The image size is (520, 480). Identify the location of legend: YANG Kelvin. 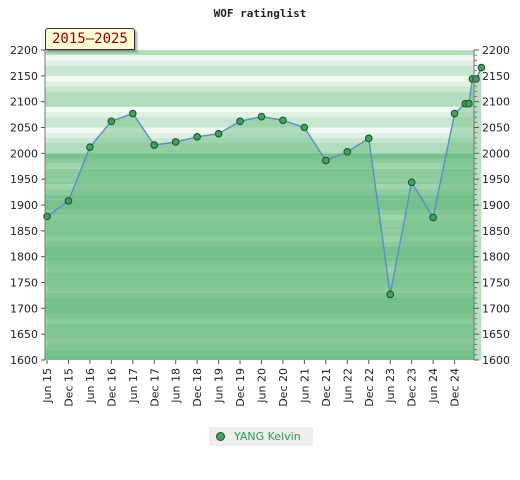
(261, 436).